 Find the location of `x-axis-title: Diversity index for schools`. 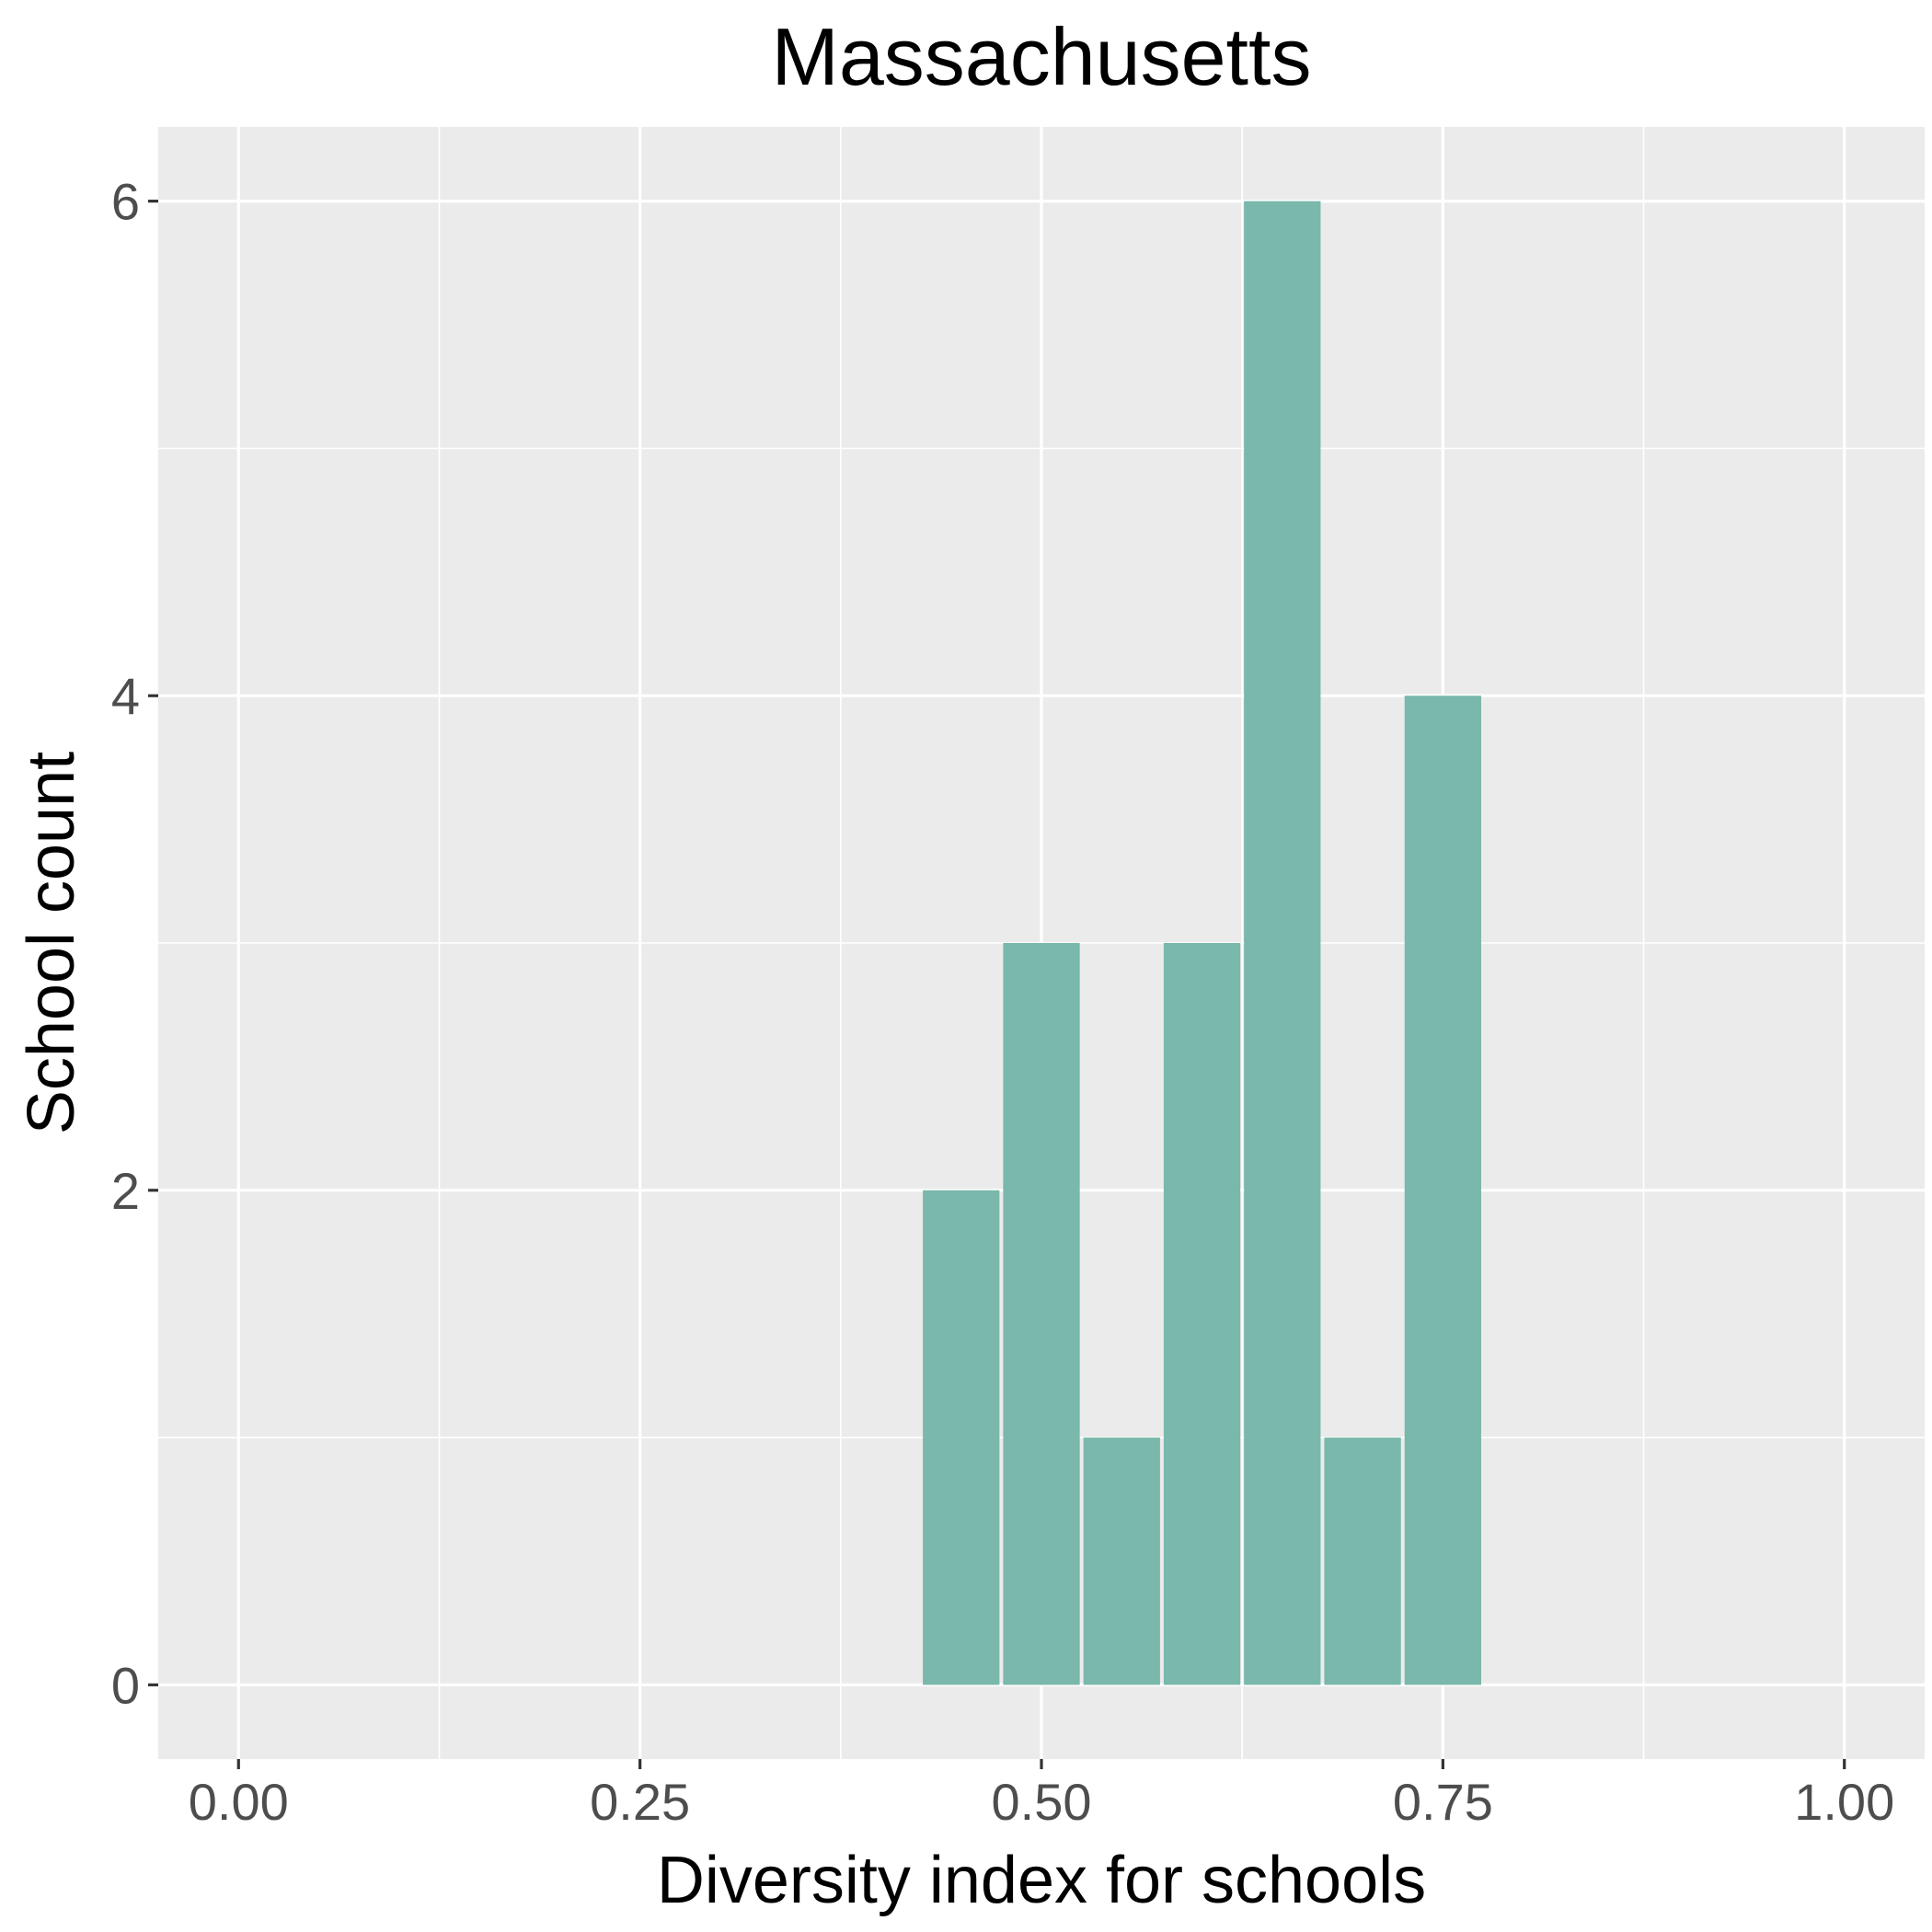

x-axis-title: Diversity index for schools is located at coordinates (1041, 1880).